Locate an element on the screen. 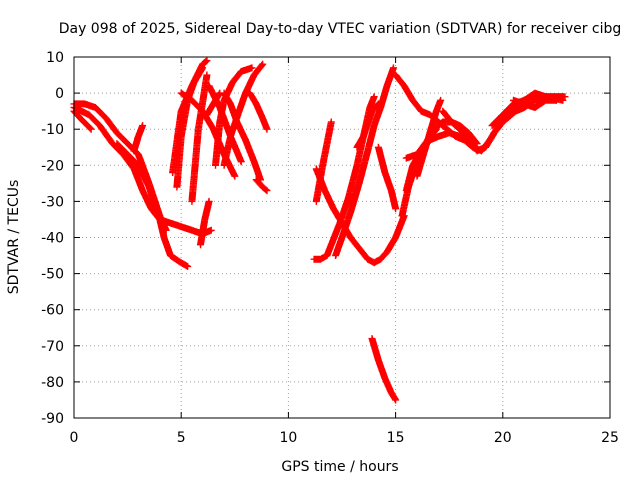 This screenshot has height=480, width=640. series-arc32 is located at coordinates (535, 103).